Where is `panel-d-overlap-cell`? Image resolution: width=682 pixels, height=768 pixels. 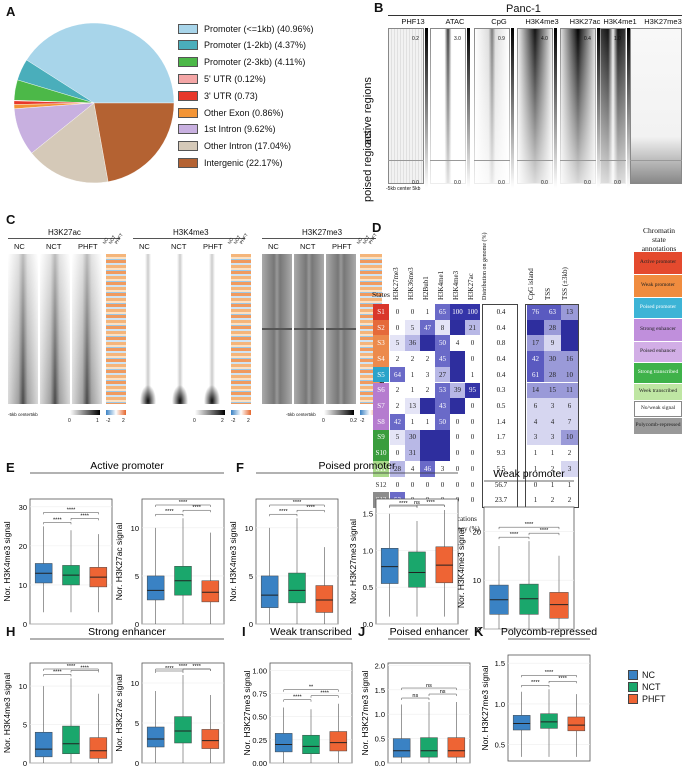 panel-d-overlap-cell is located at coordinates (569, 327).